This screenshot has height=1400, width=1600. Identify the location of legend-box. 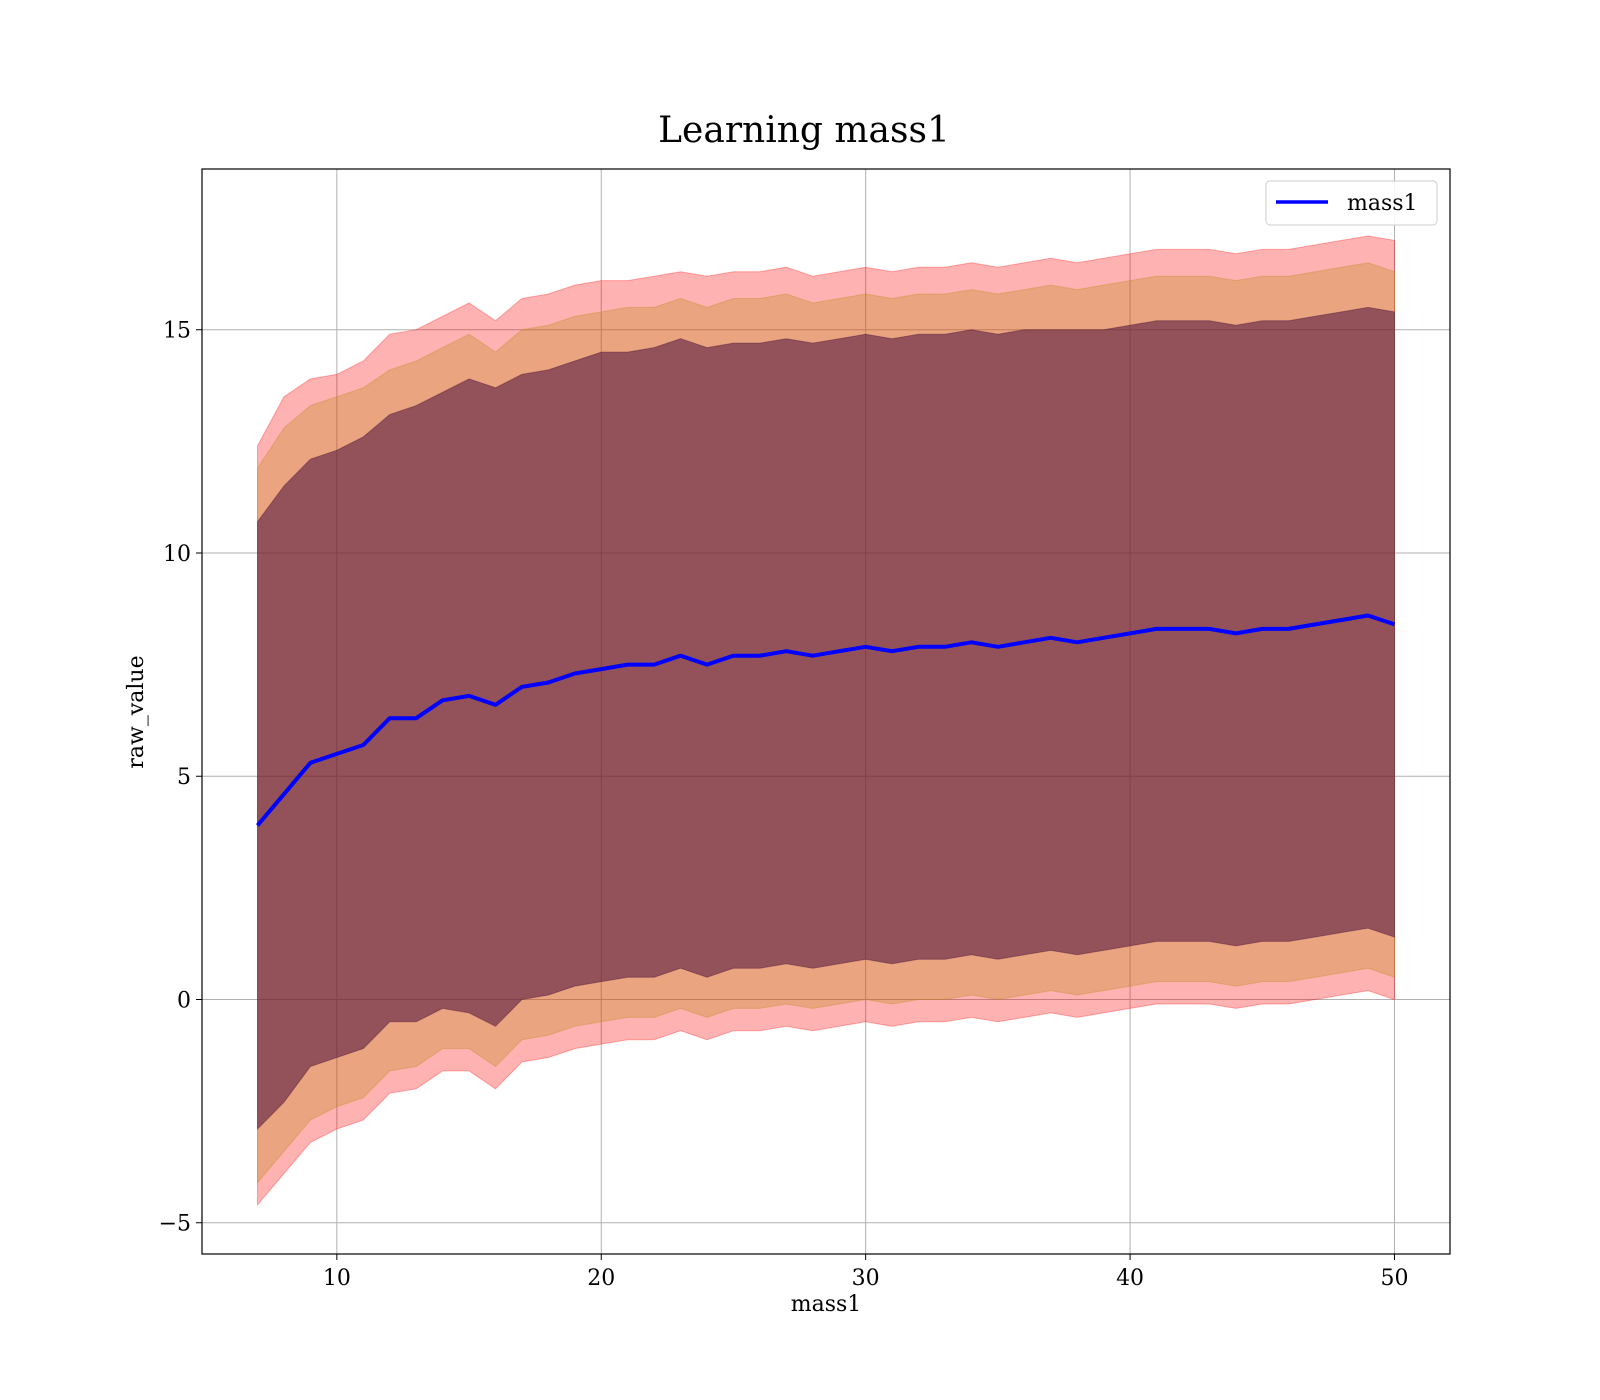
(1351, 203).